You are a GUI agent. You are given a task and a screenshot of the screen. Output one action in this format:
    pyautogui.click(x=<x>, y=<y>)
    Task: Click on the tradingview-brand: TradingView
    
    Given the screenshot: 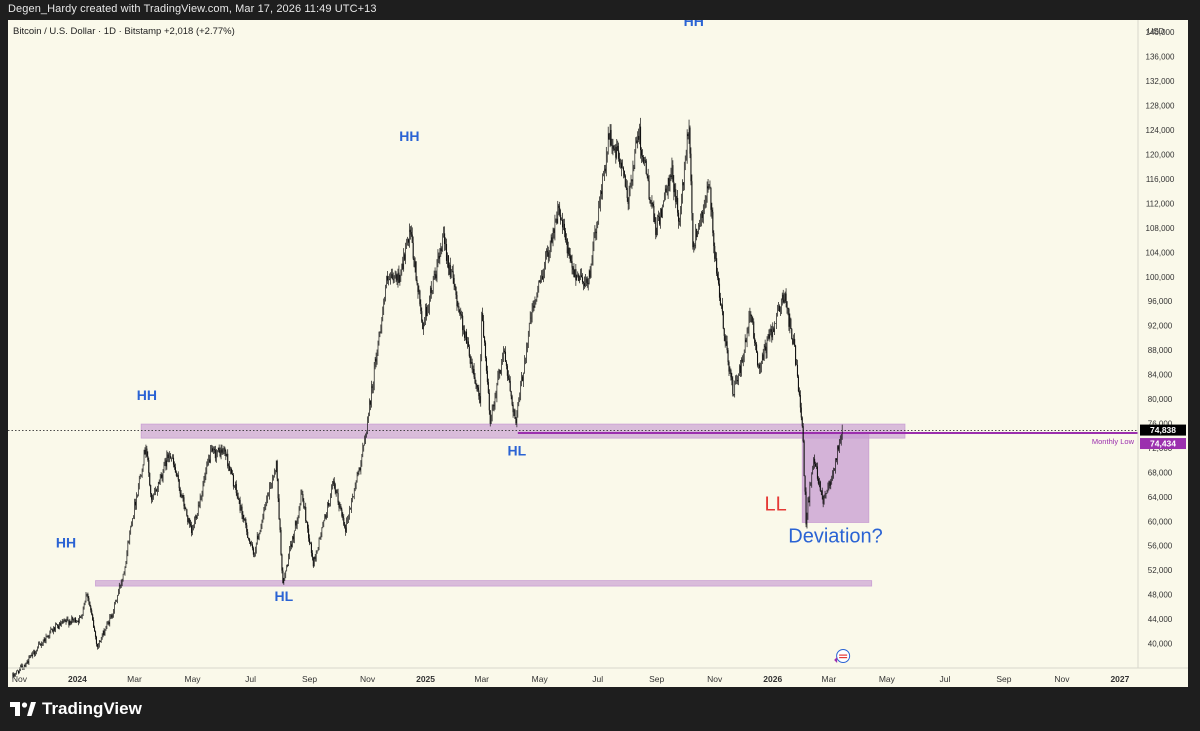 What is the action you would take?
    pyautogui.click(x=76, y=709)
    